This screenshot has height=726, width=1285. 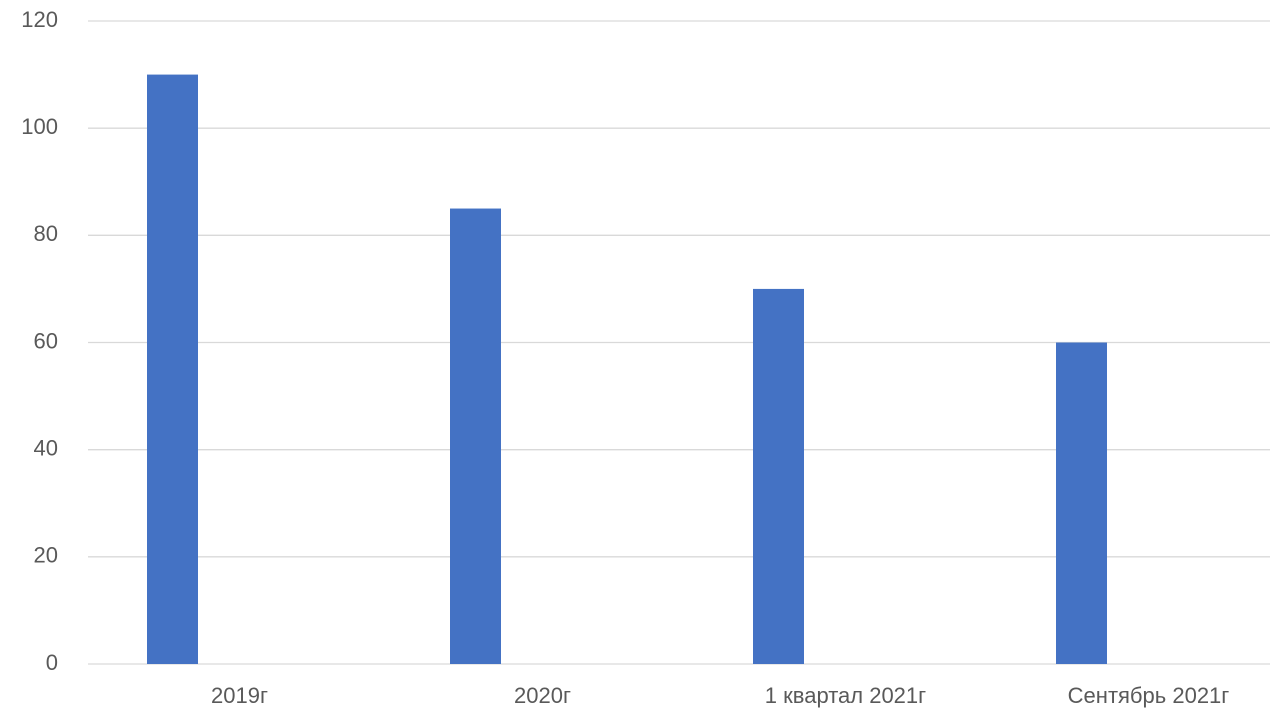 I want to click on x-tick-label: 1 квартал 2021г, so click(x=845, y=695).